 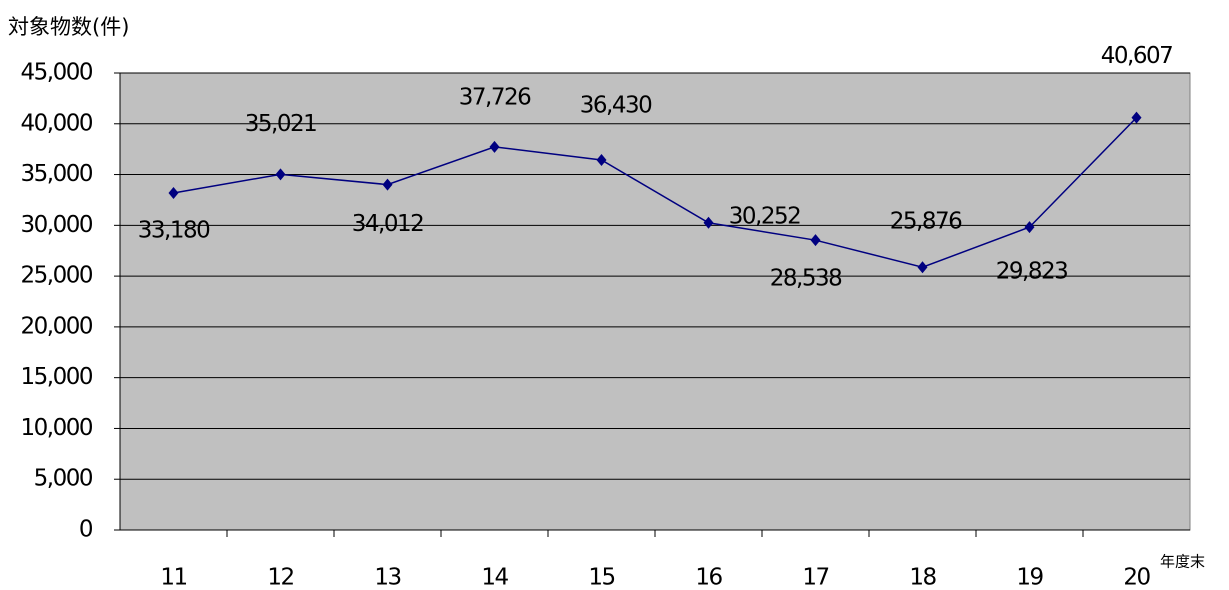 What do you see at coordinates (57, 326) in the screenshot?
I see `y-tick-label: 20,000` at bounding box center [57, 326].